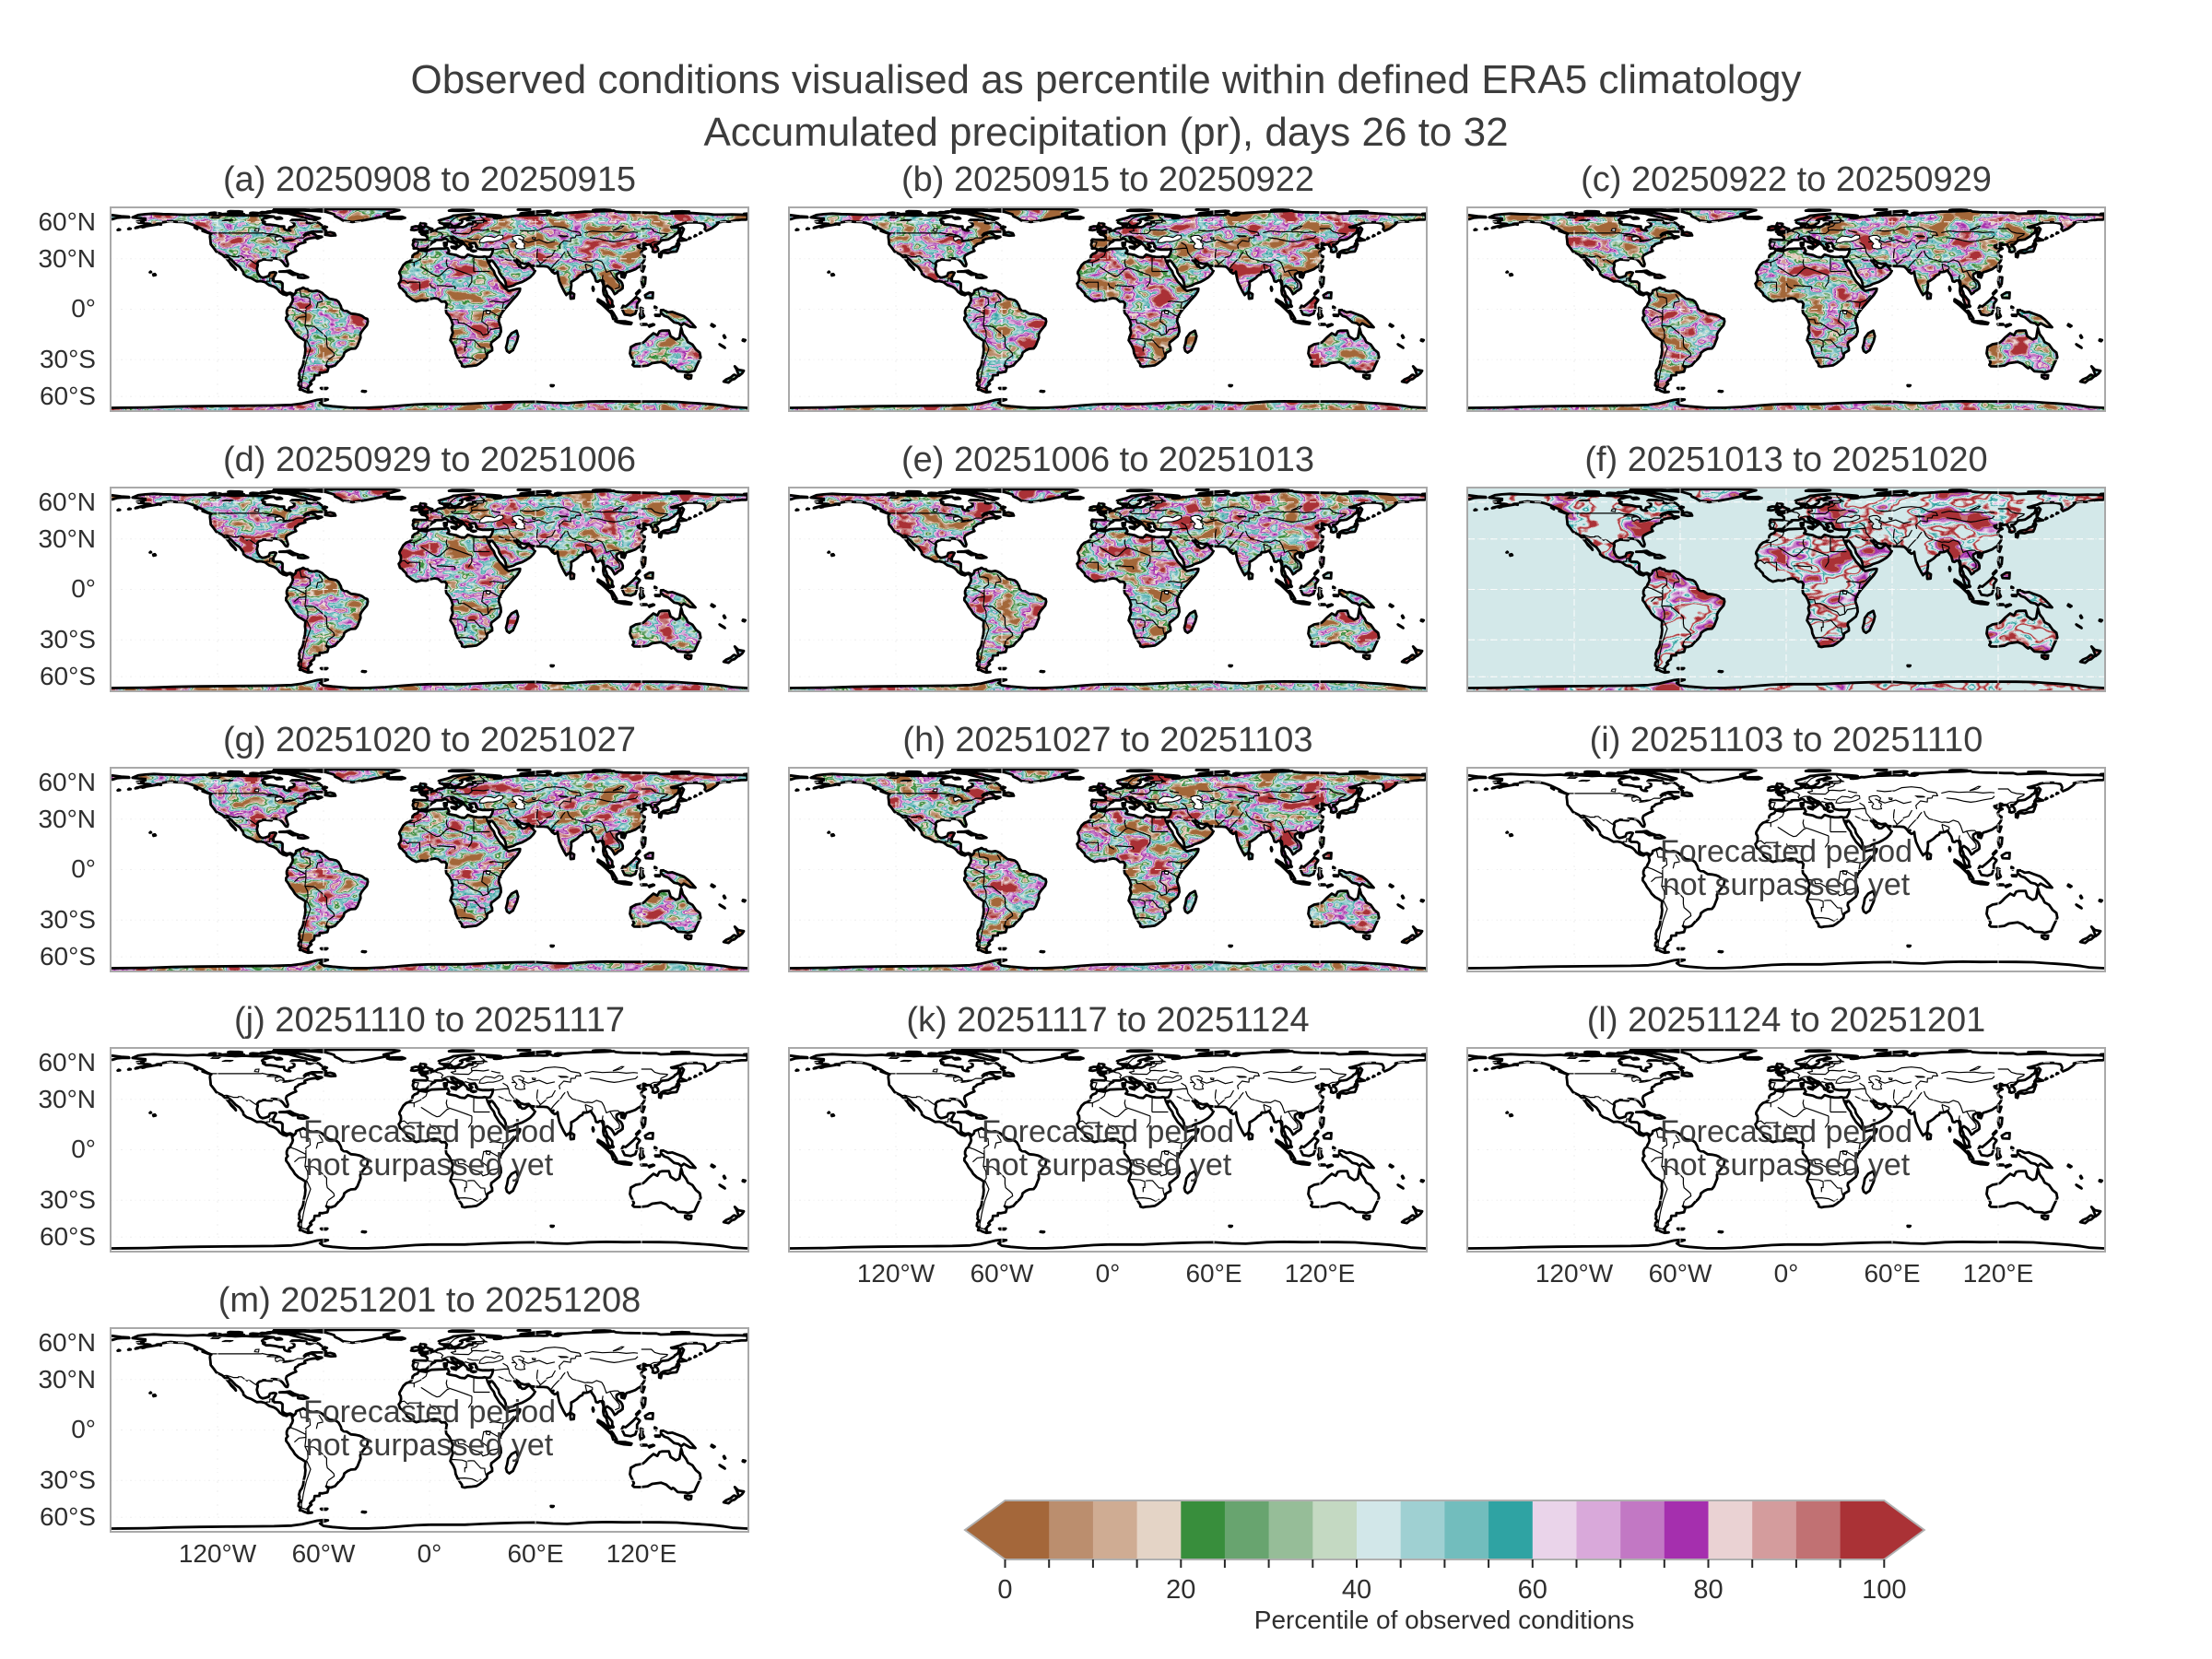  What do you see at coordinates (1004, 1590) in the screenshot?
I see `svg-text: 0` at bounding box center [1004, 1590].